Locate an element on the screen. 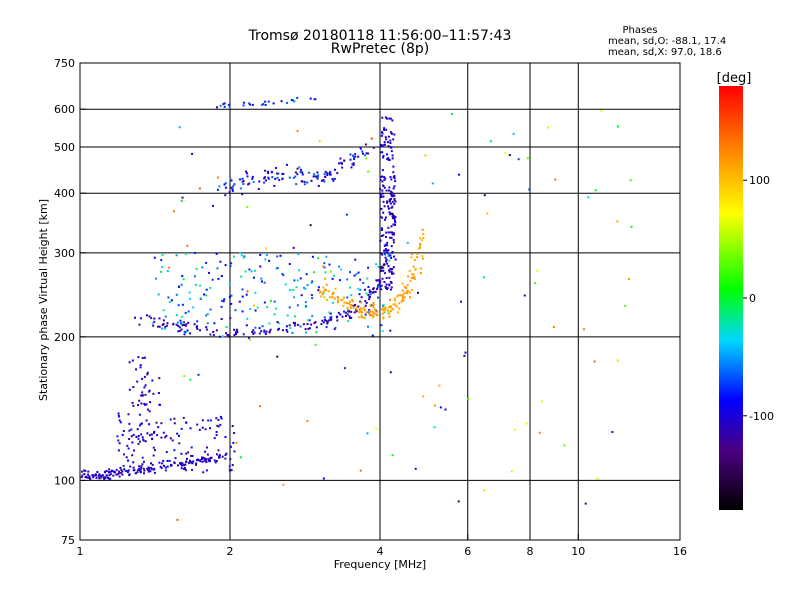  y-tick-label: 750 is located at coordinates (64, 63).